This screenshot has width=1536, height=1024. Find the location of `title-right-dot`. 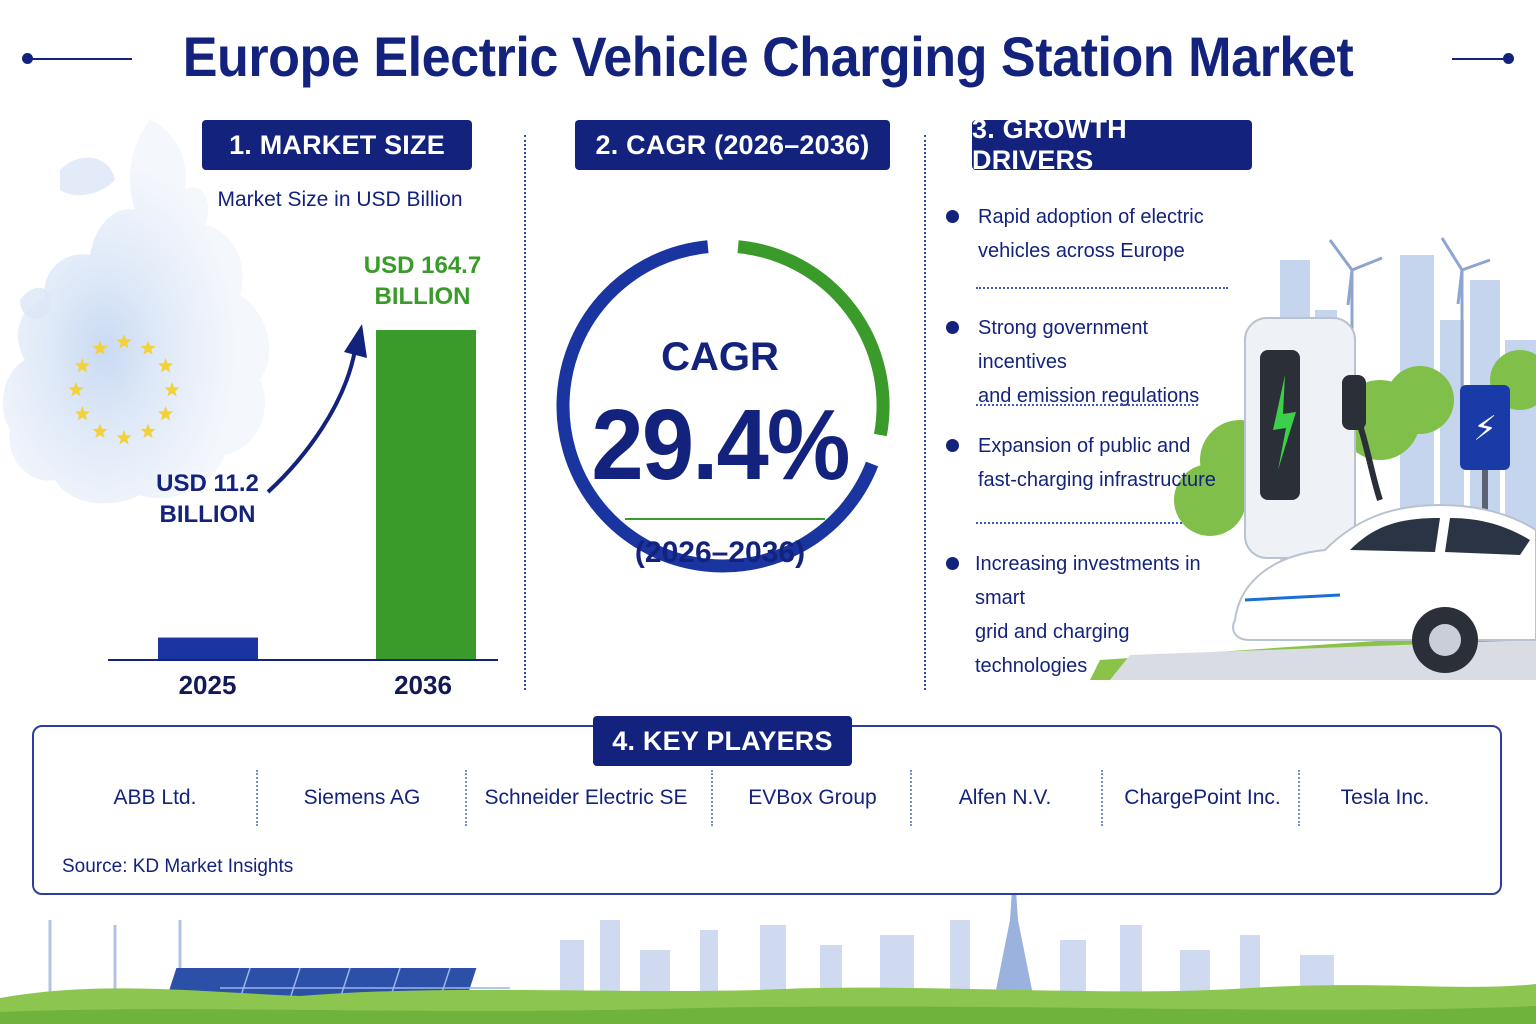

title-right-dot is located at coordinates (1508, 58).